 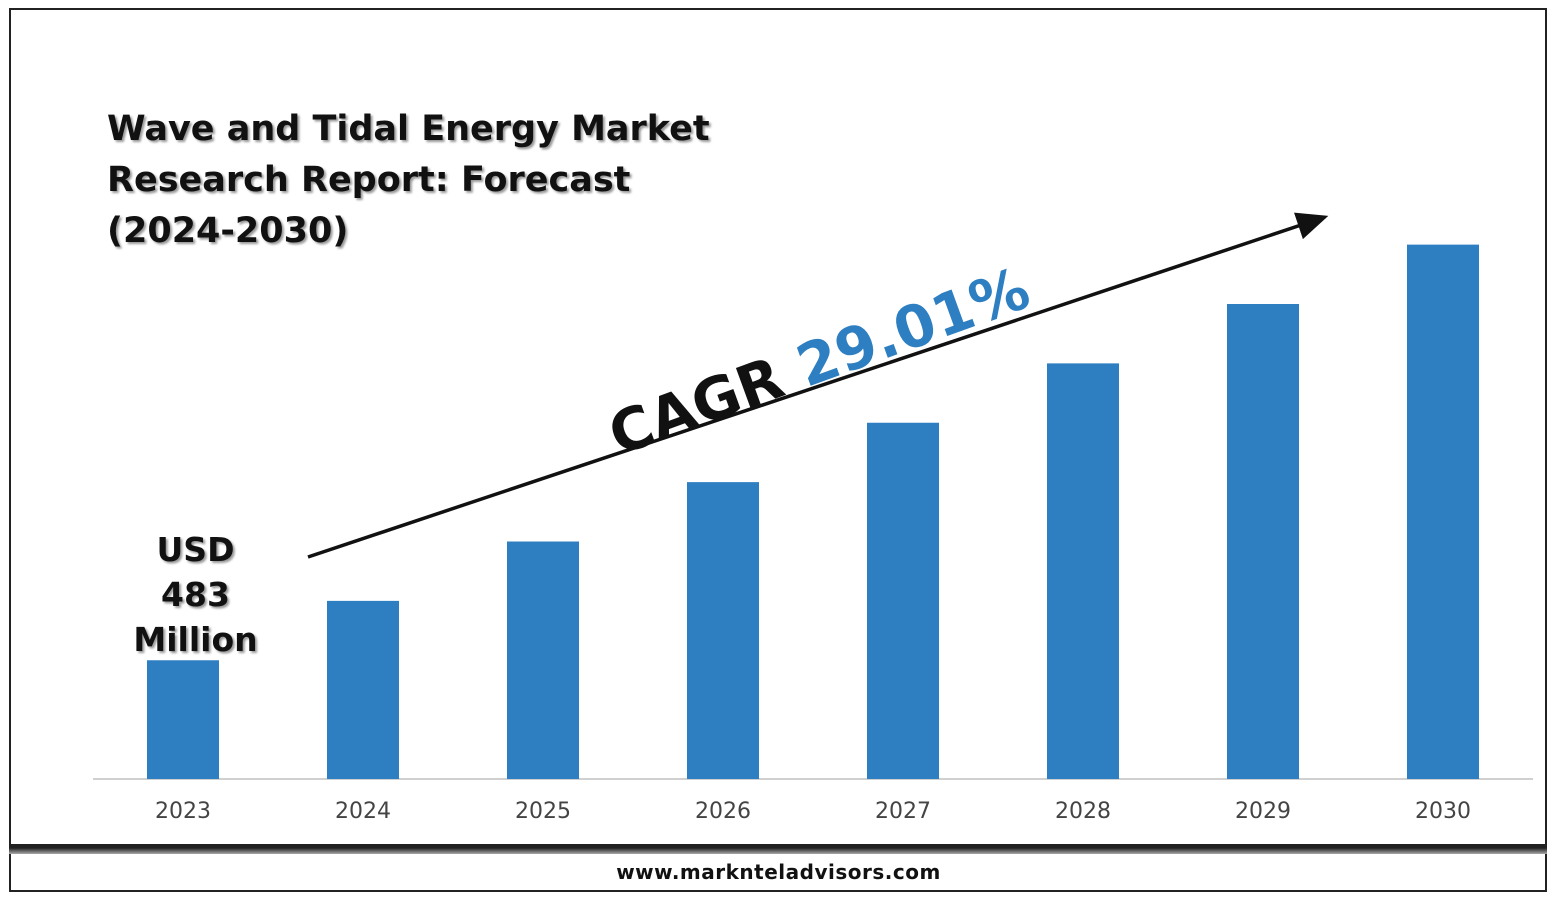 What do you see at coordinates (183, 811) in the screenshot?
I see `x-tick-label-2023: 2023` at bounding box center [183, 811].